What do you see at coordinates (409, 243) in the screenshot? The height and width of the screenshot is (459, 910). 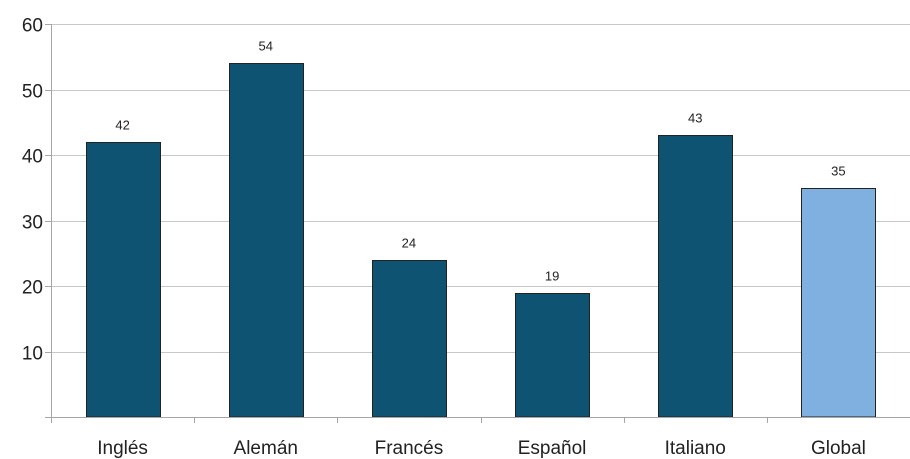 I see `data-label-3: 24` at bounding box center [409, 243].